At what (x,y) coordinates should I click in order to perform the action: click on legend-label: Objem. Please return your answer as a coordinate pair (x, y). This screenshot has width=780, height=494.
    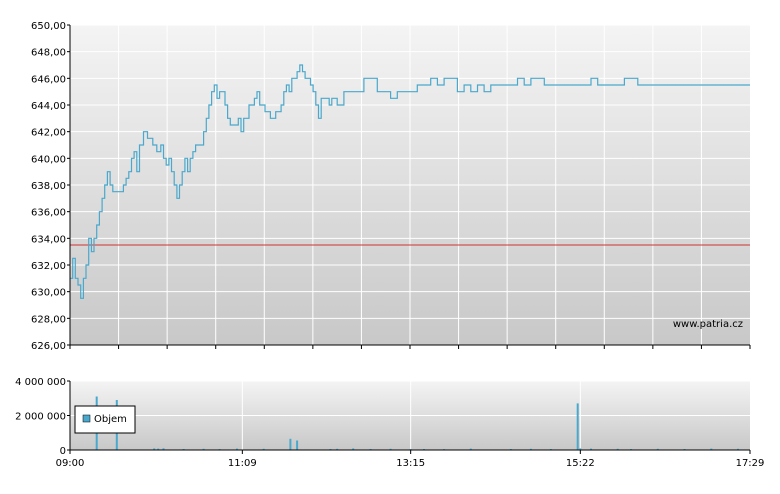
    Looking at the image, I should click on (110, 419).